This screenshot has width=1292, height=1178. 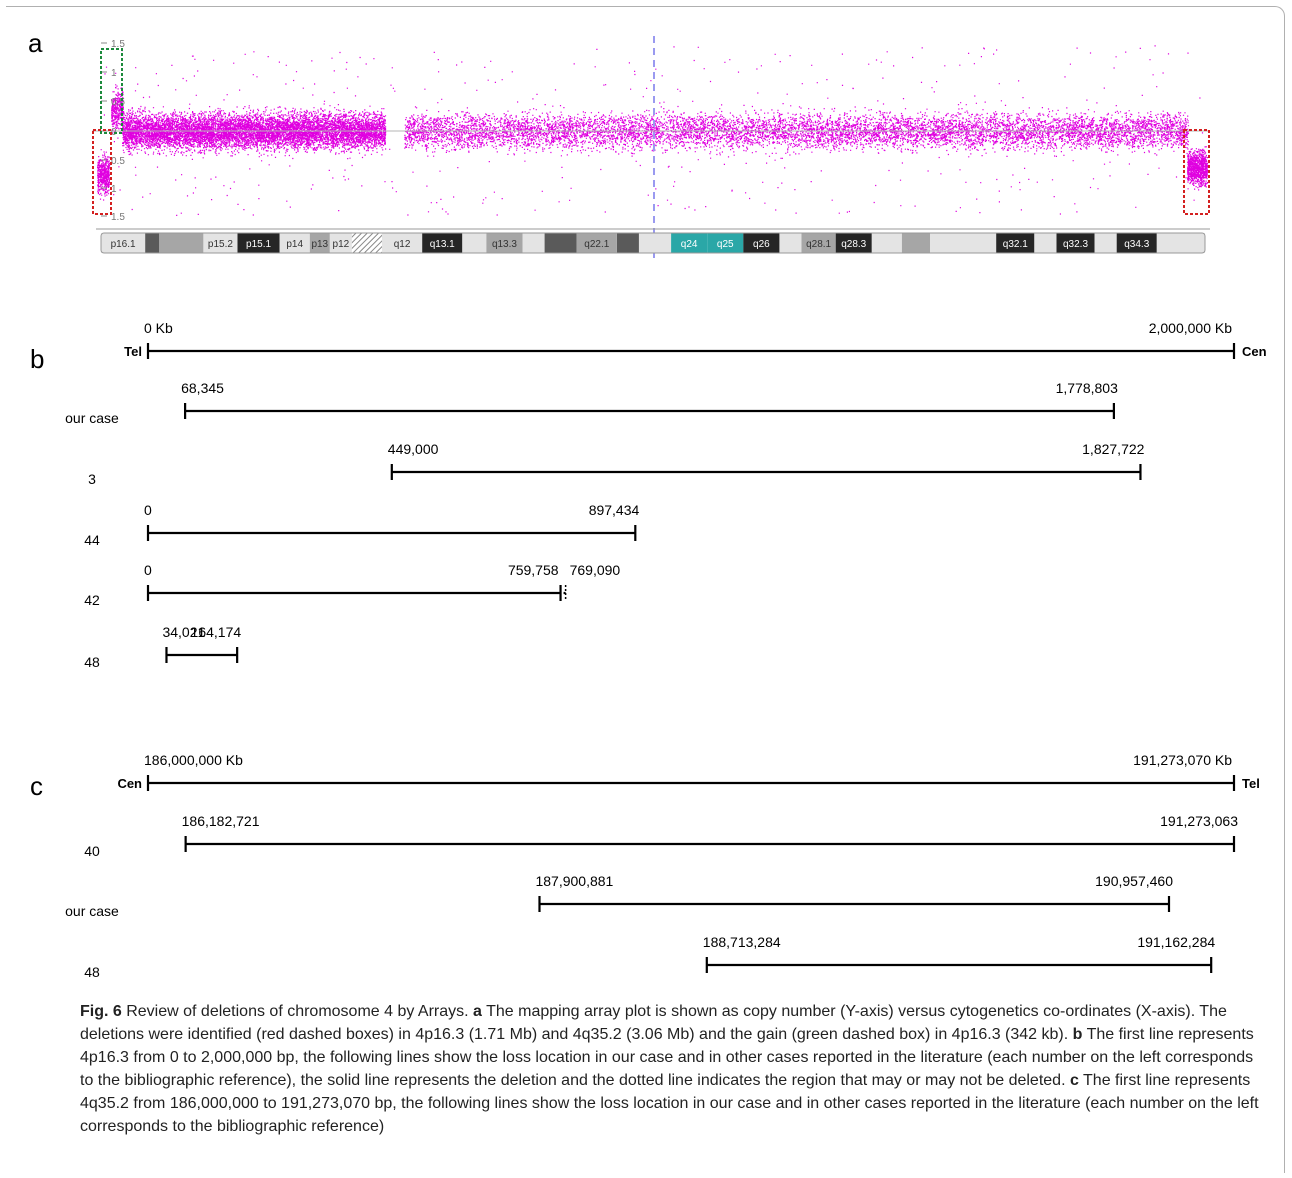 I want to click on row-end-label: 191,273,063, so click(x=1199, y=821).